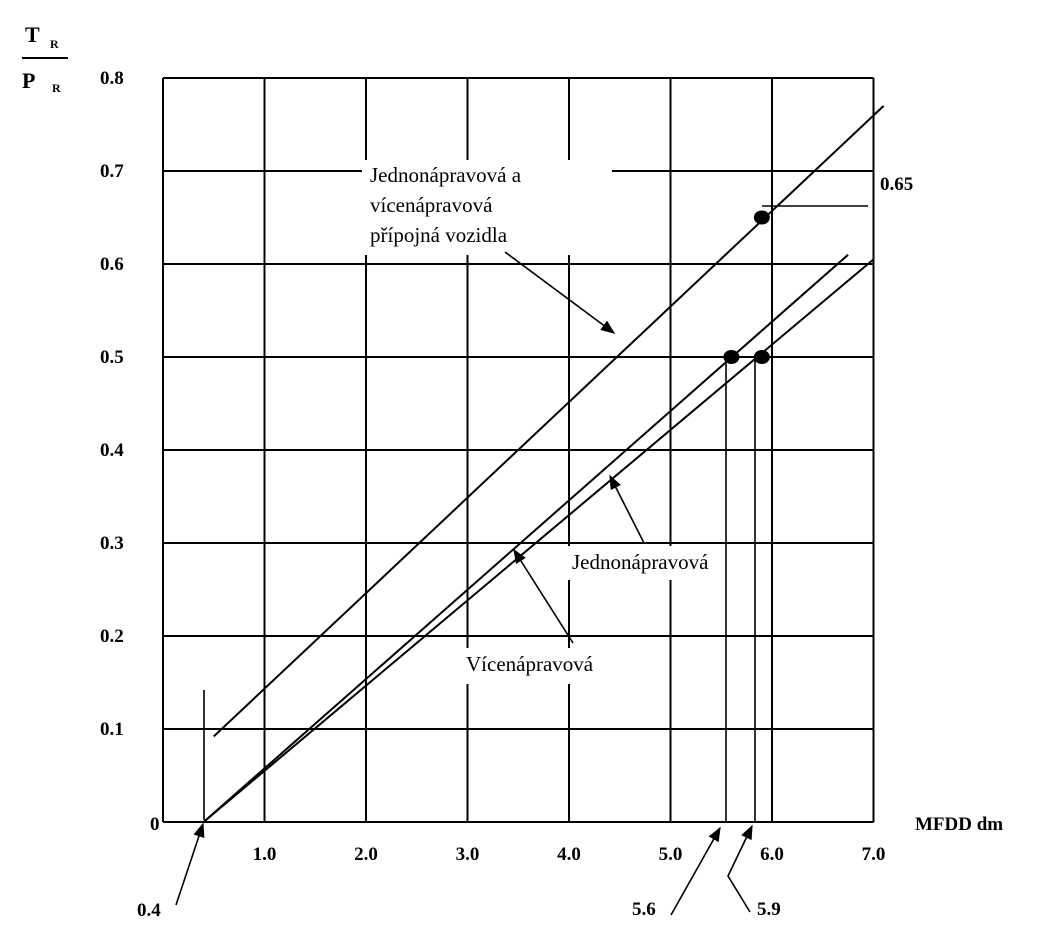  What do you see at coordinates (468, 854) in the screenshot?
I see `x-tick-label: 3.0` at bounding box center [468, 854].